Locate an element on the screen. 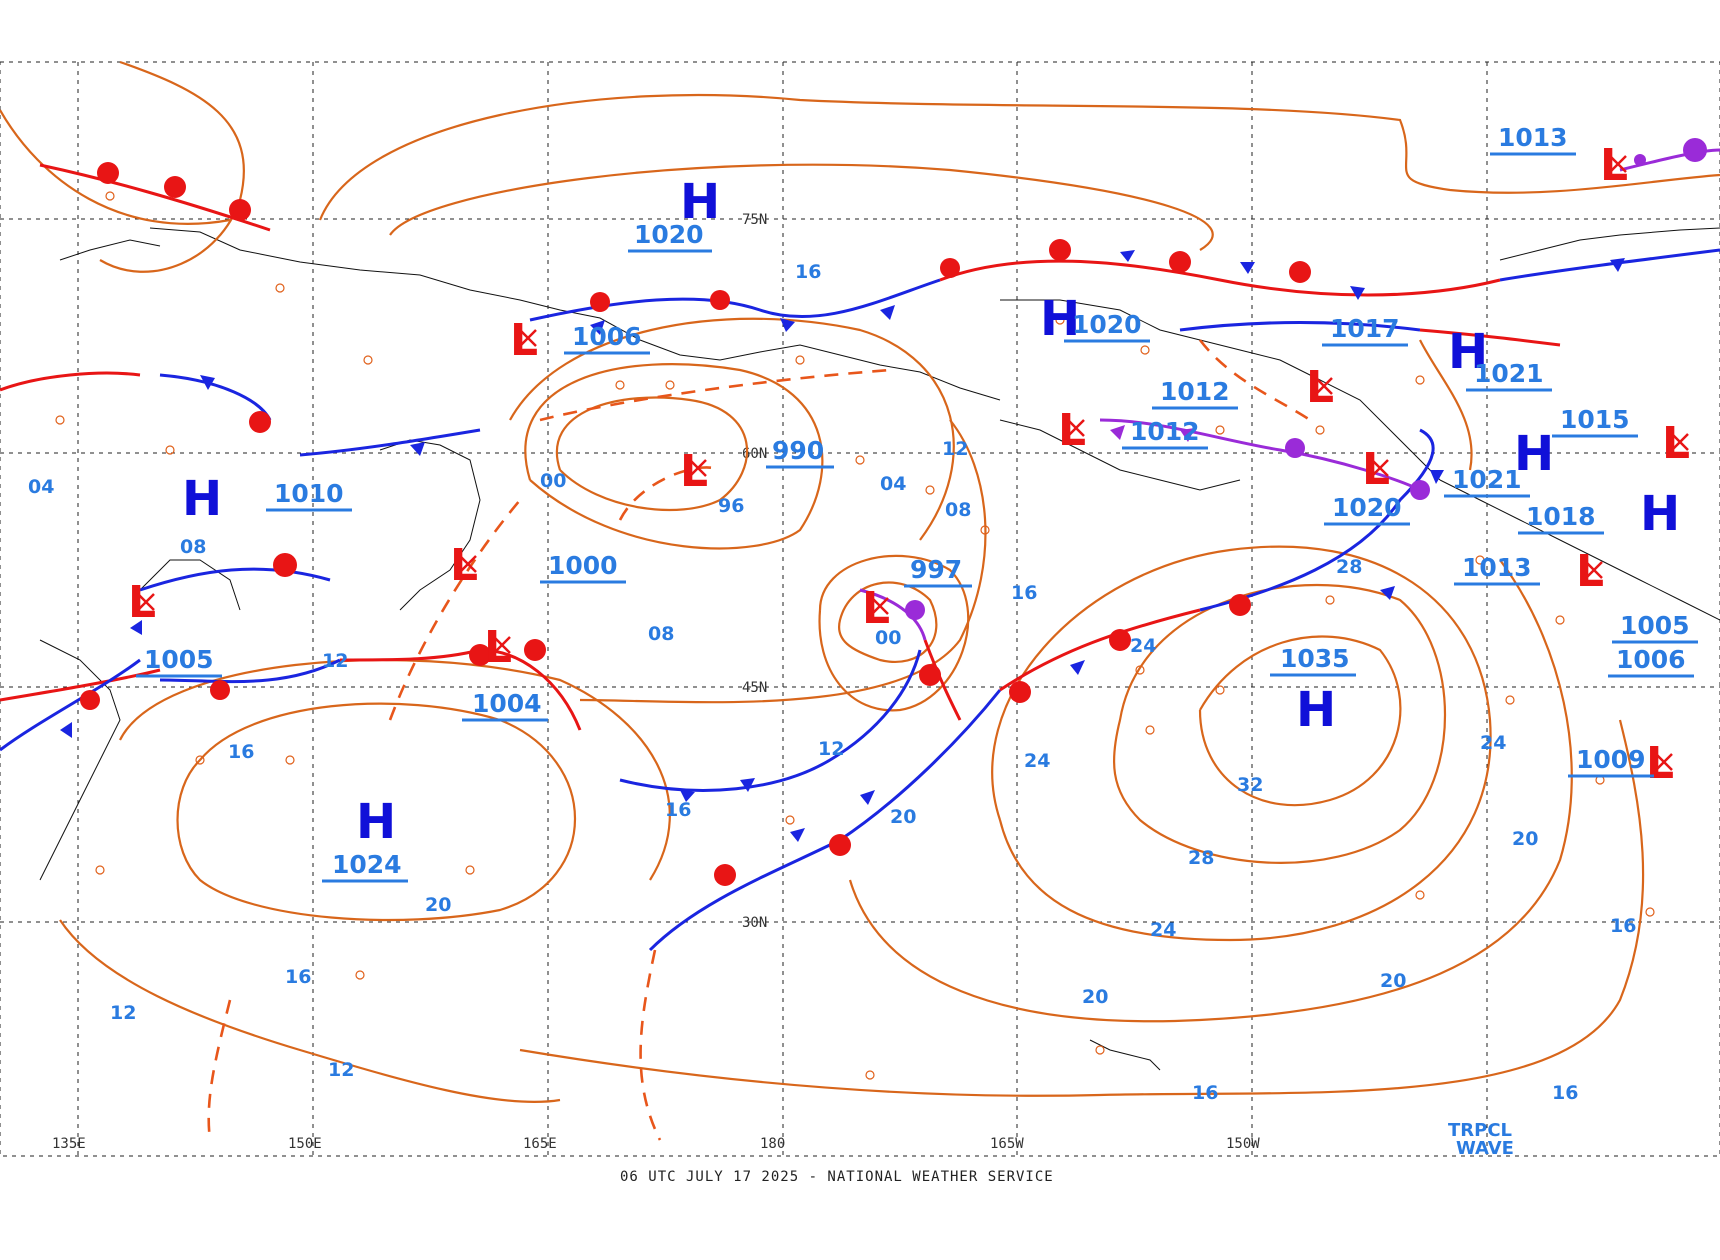 The image size is (1720, 1260). low-center: L 1020 is located at coordinates (1367, 485).